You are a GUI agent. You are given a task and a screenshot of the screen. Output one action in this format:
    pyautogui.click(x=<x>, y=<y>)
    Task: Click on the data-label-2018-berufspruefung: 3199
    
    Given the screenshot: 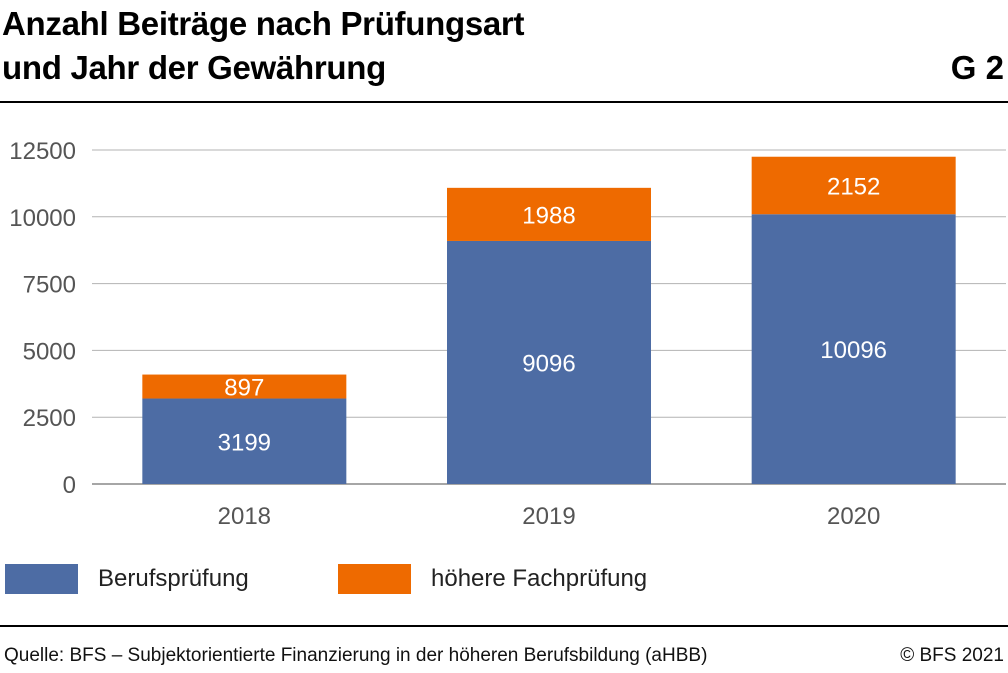 What is the action you would take?
    pyautogui.click(x=244, y=442)
    